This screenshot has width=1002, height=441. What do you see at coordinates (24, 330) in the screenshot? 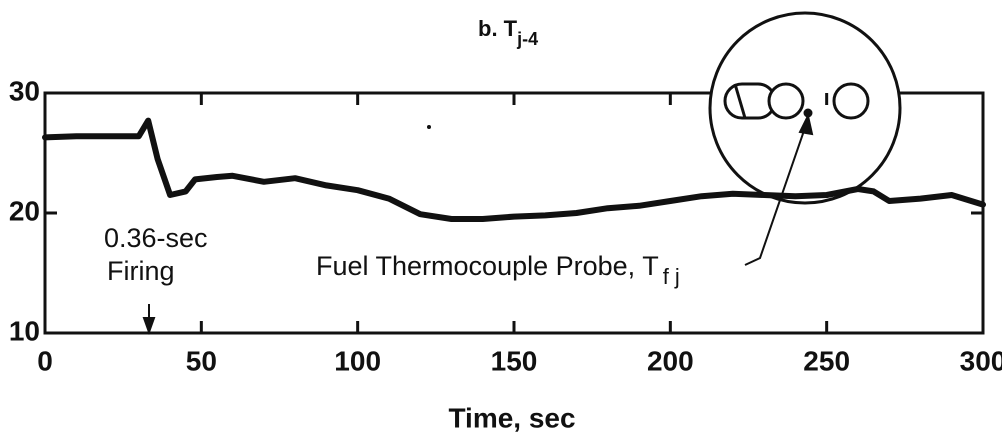
I see `y-tick-label: 10` at bounding box center [24, 330].